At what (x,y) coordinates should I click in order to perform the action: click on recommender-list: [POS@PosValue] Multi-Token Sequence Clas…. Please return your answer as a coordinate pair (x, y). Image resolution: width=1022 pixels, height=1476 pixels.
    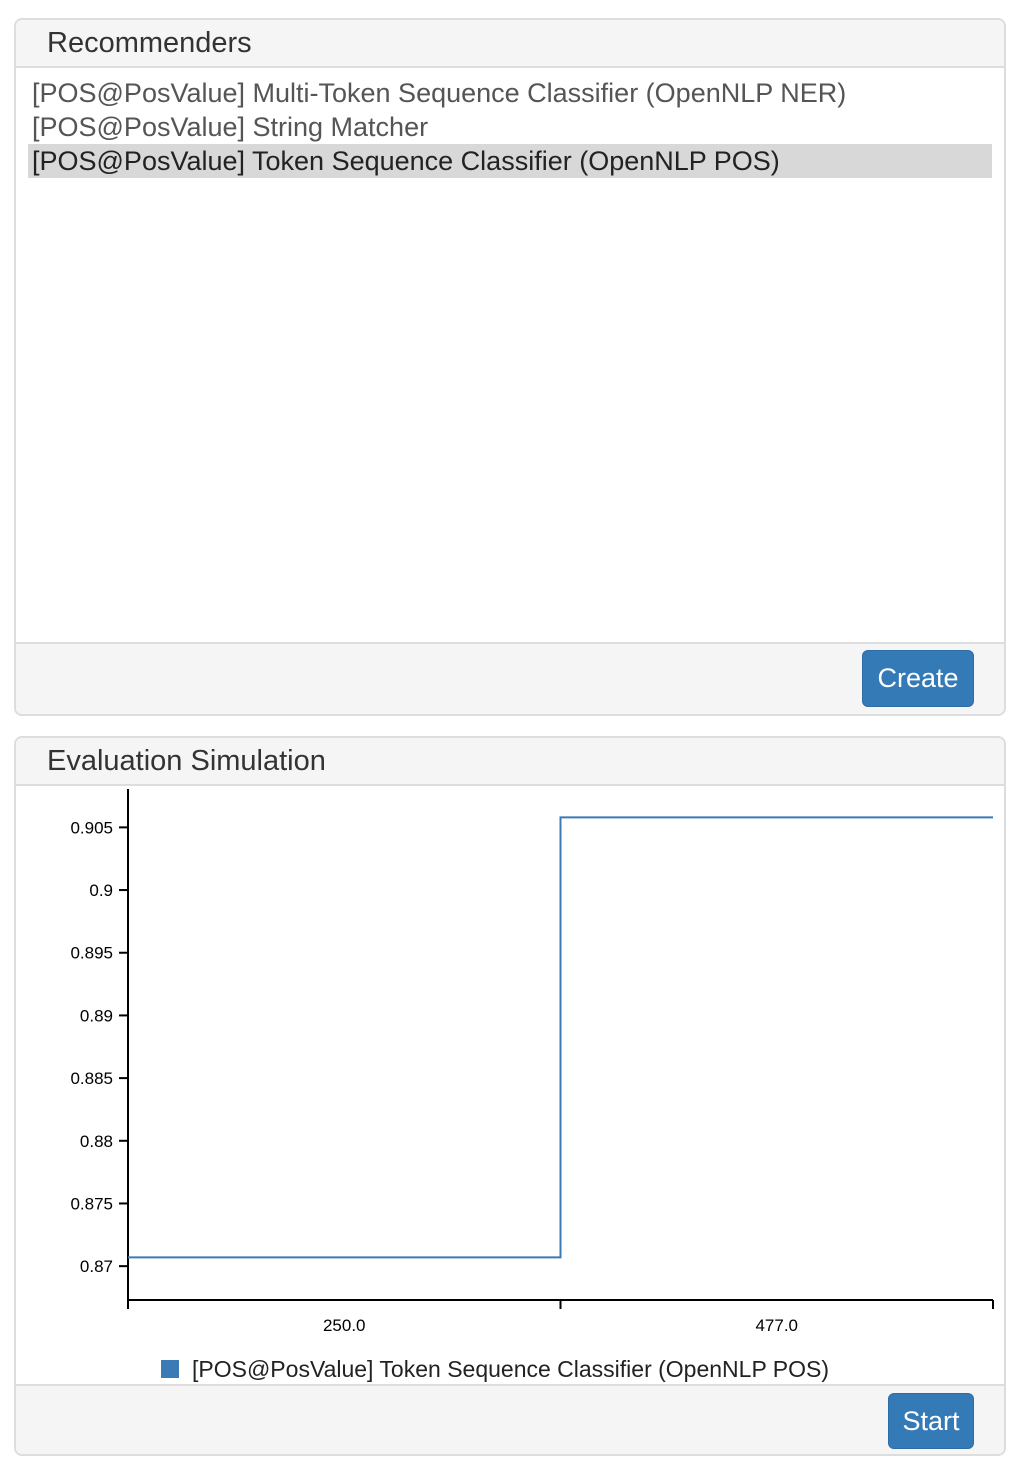
    Looking at the image, I should click on (510, 127).